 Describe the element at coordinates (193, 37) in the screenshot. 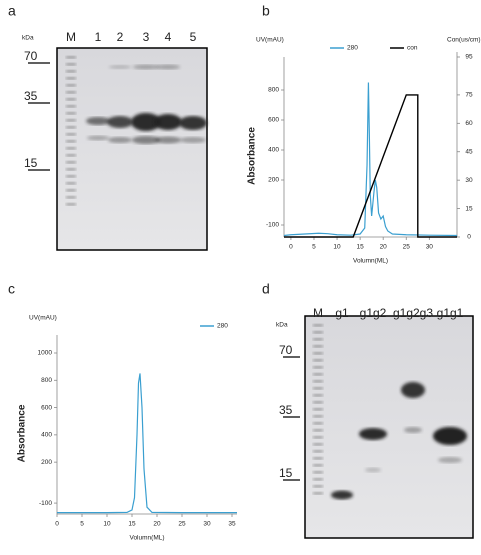

I see `lane-label: 5` at that location.